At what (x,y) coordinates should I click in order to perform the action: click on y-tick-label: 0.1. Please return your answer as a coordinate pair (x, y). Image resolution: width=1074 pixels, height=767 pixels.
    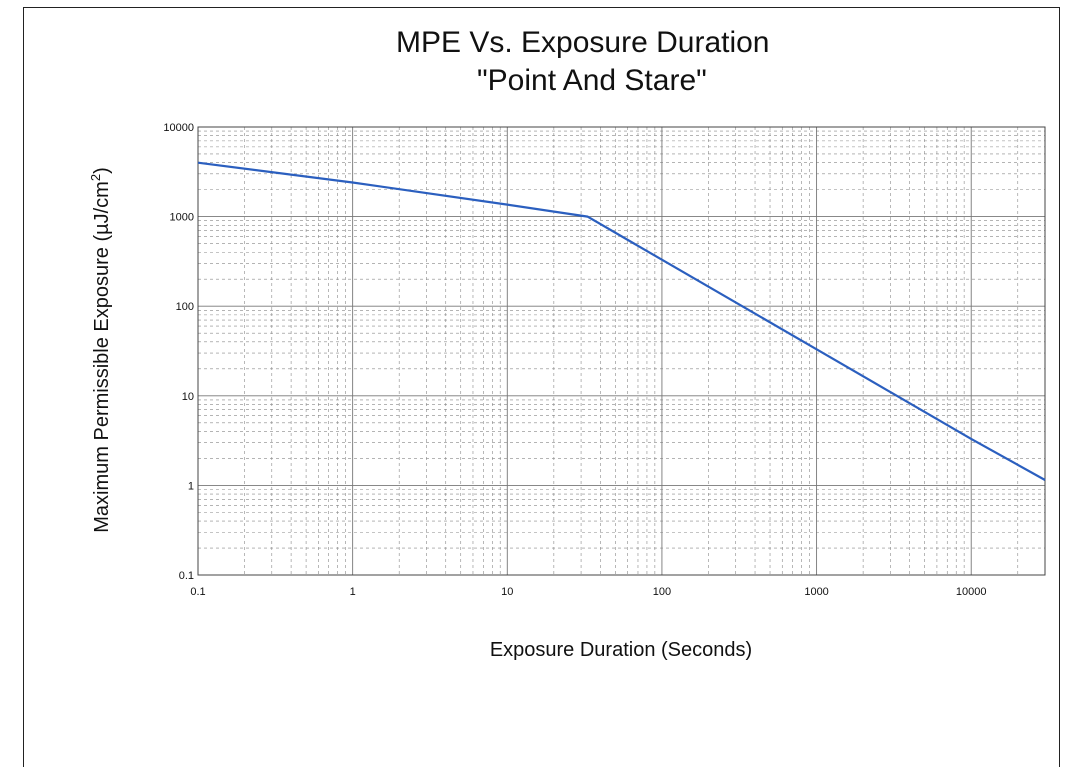
    Looking at the image, I should click on (186, 576).